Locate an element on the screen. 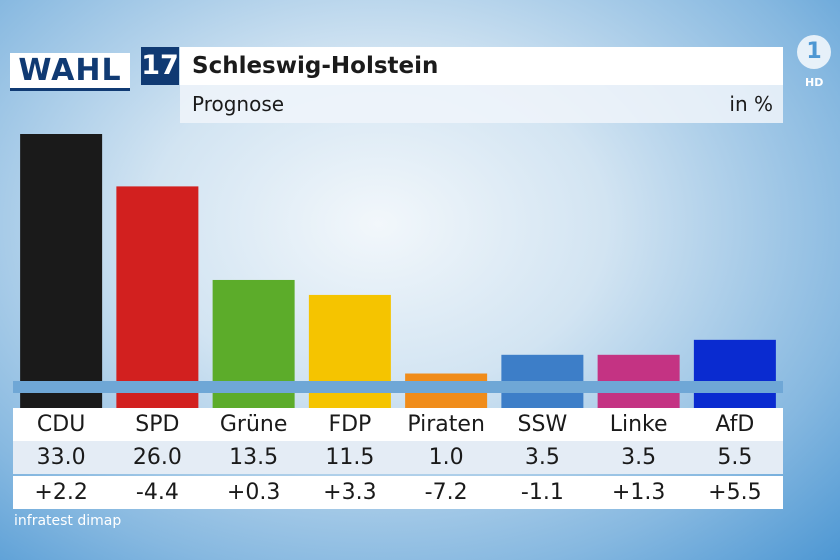 The image size is (840, 560). ard-logo-icon: 1 is located at coordinates (814, 52).